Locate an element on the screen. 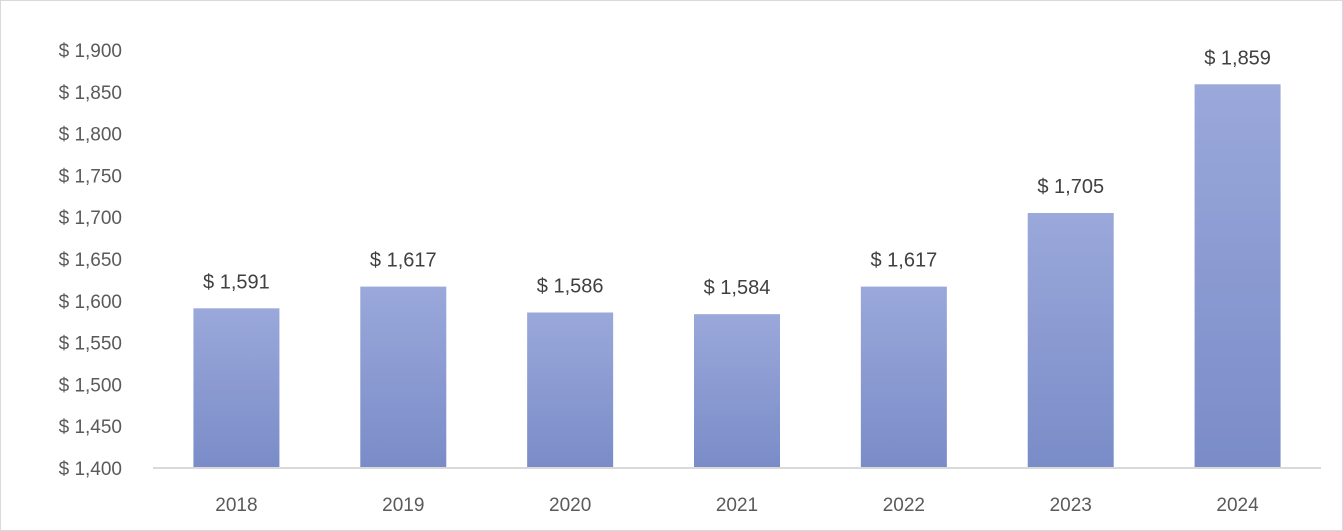 Image resolution: width=1343 pixels, height=531 pixels. x-axis-labels: 2018 2019 2020 2021 2022 2023 2024 is located at coordinates (737, 505).